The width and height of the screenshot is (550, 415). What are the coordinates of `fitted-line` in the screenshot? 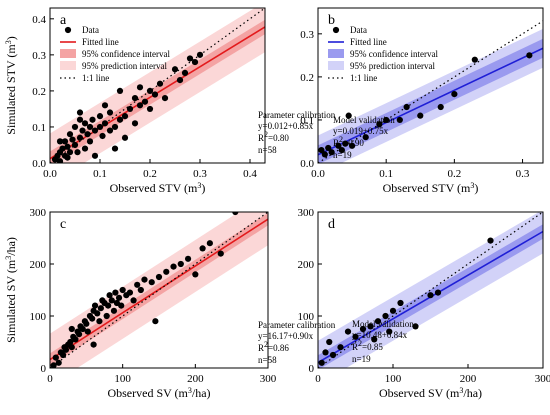 It's located at (159, 289).